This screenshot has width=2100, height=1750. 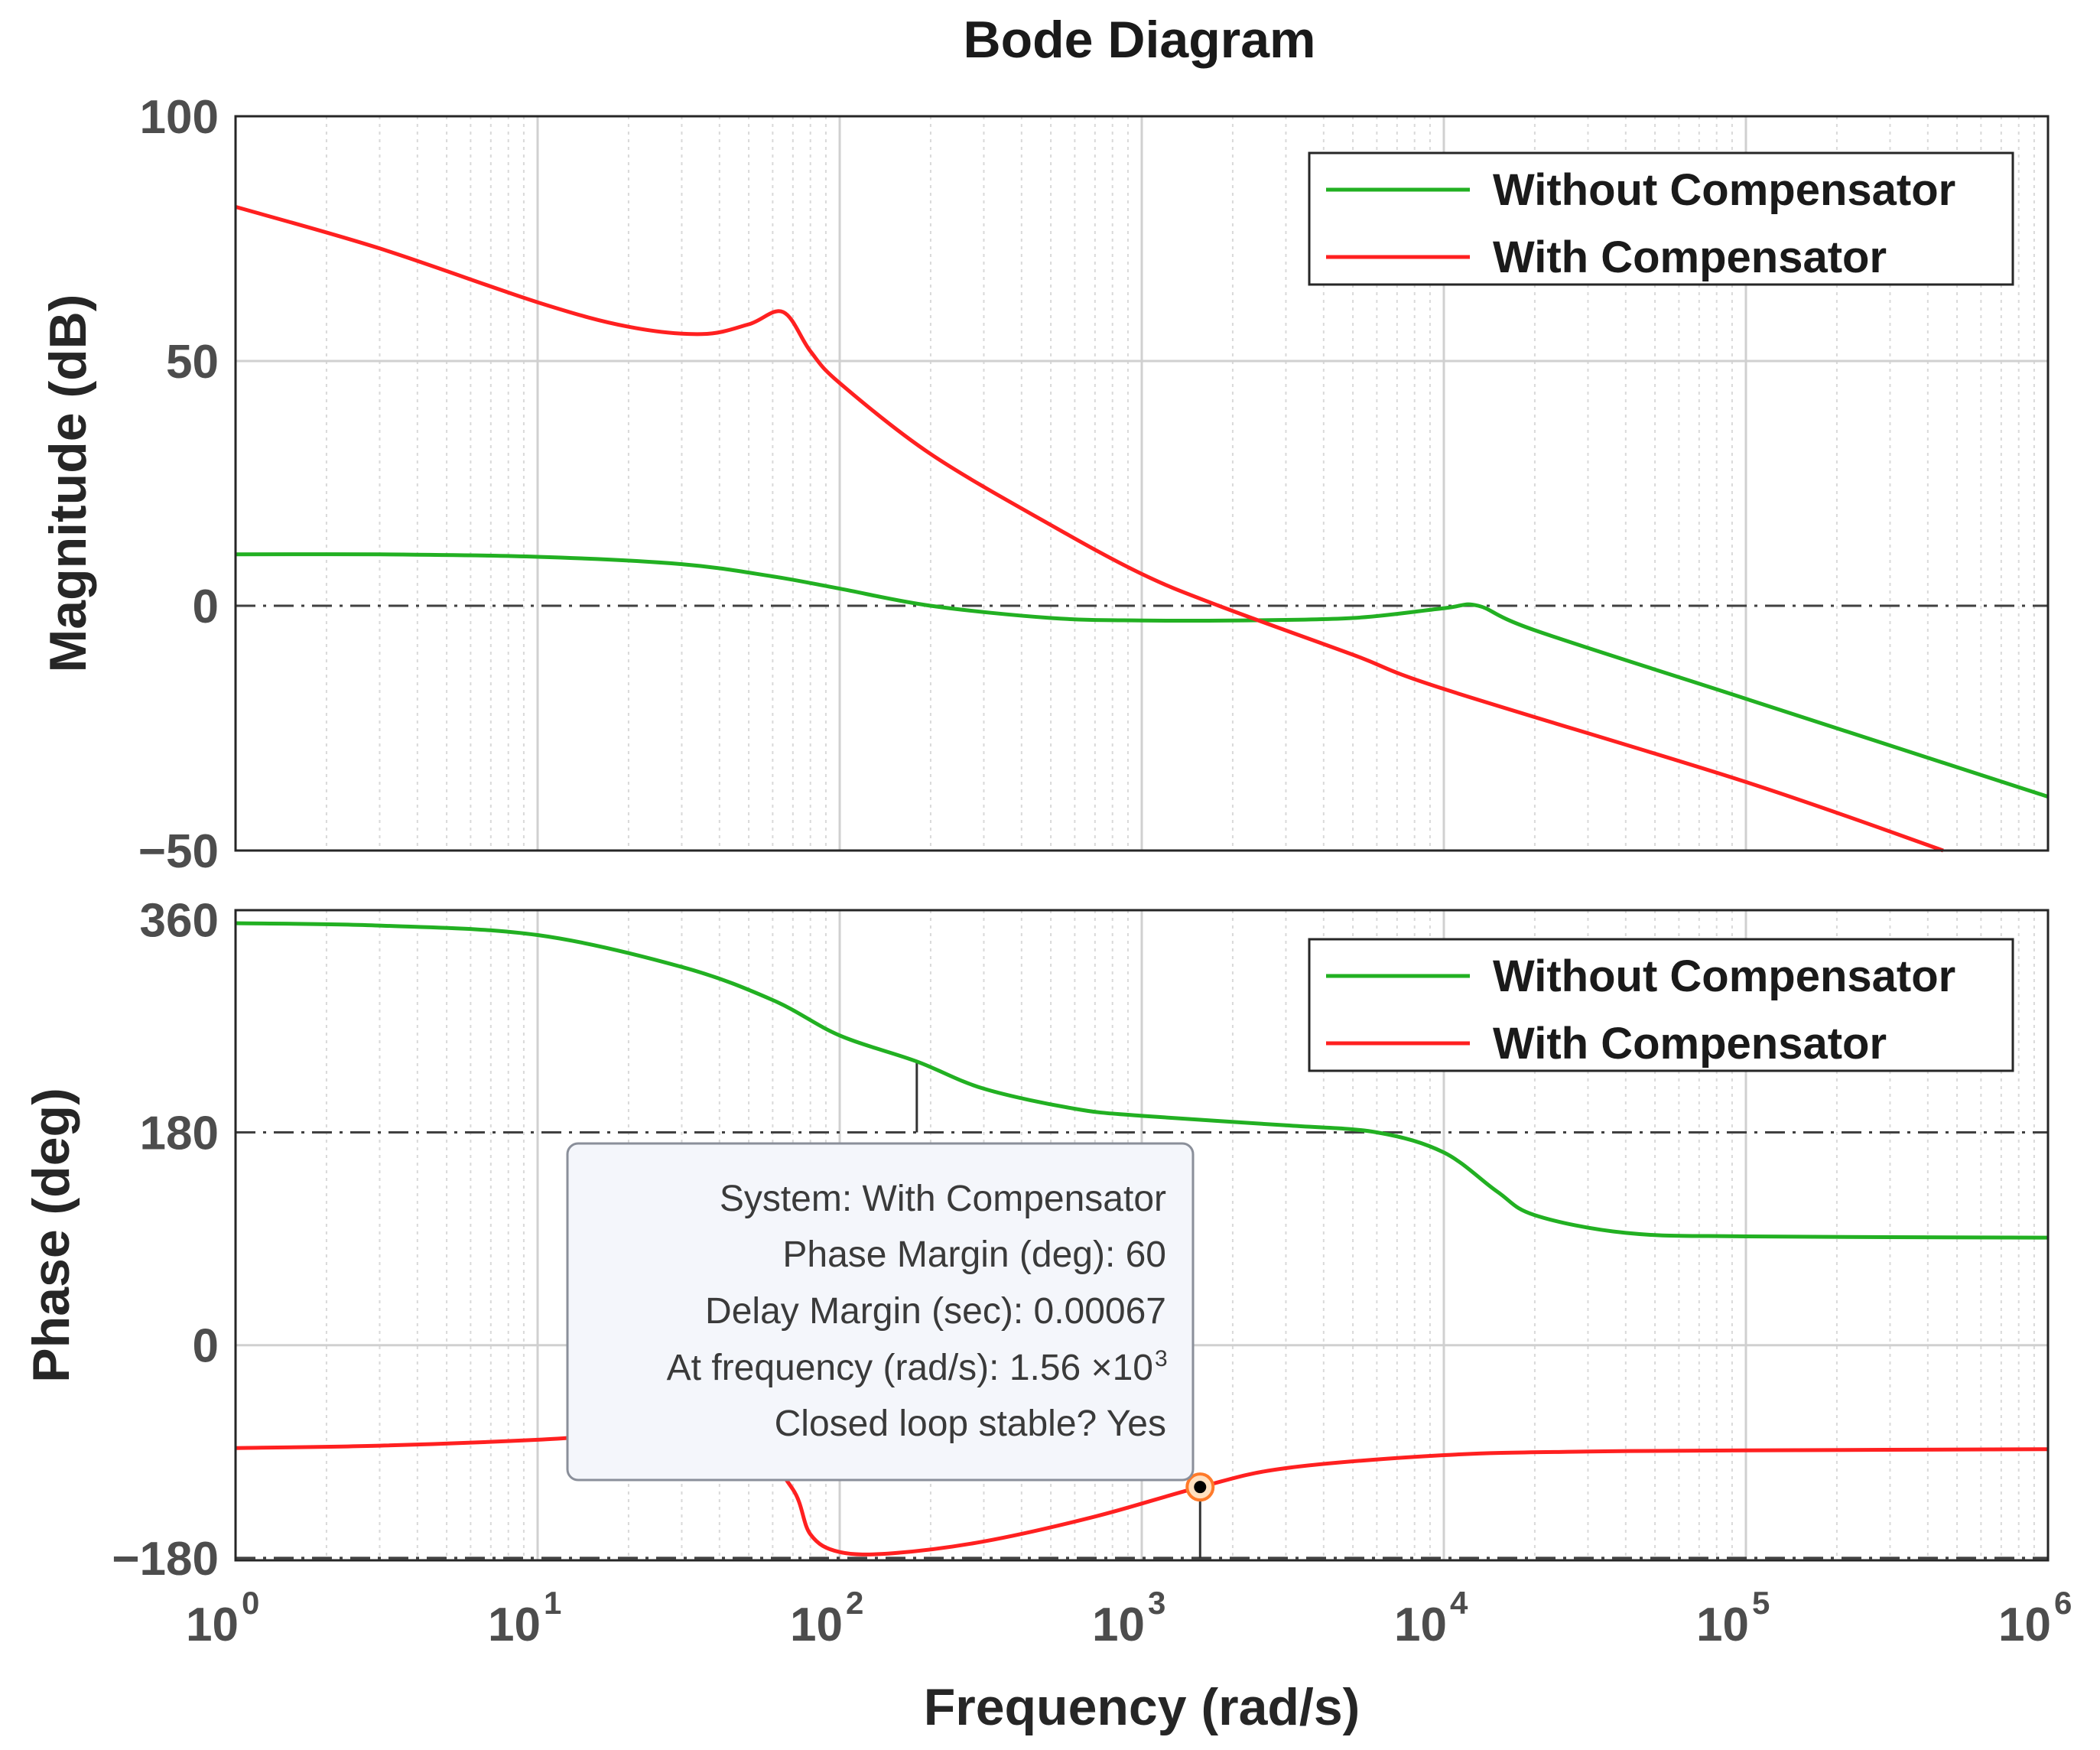 I want to click on phase-legend-box, so click(x=1661, y=1005).